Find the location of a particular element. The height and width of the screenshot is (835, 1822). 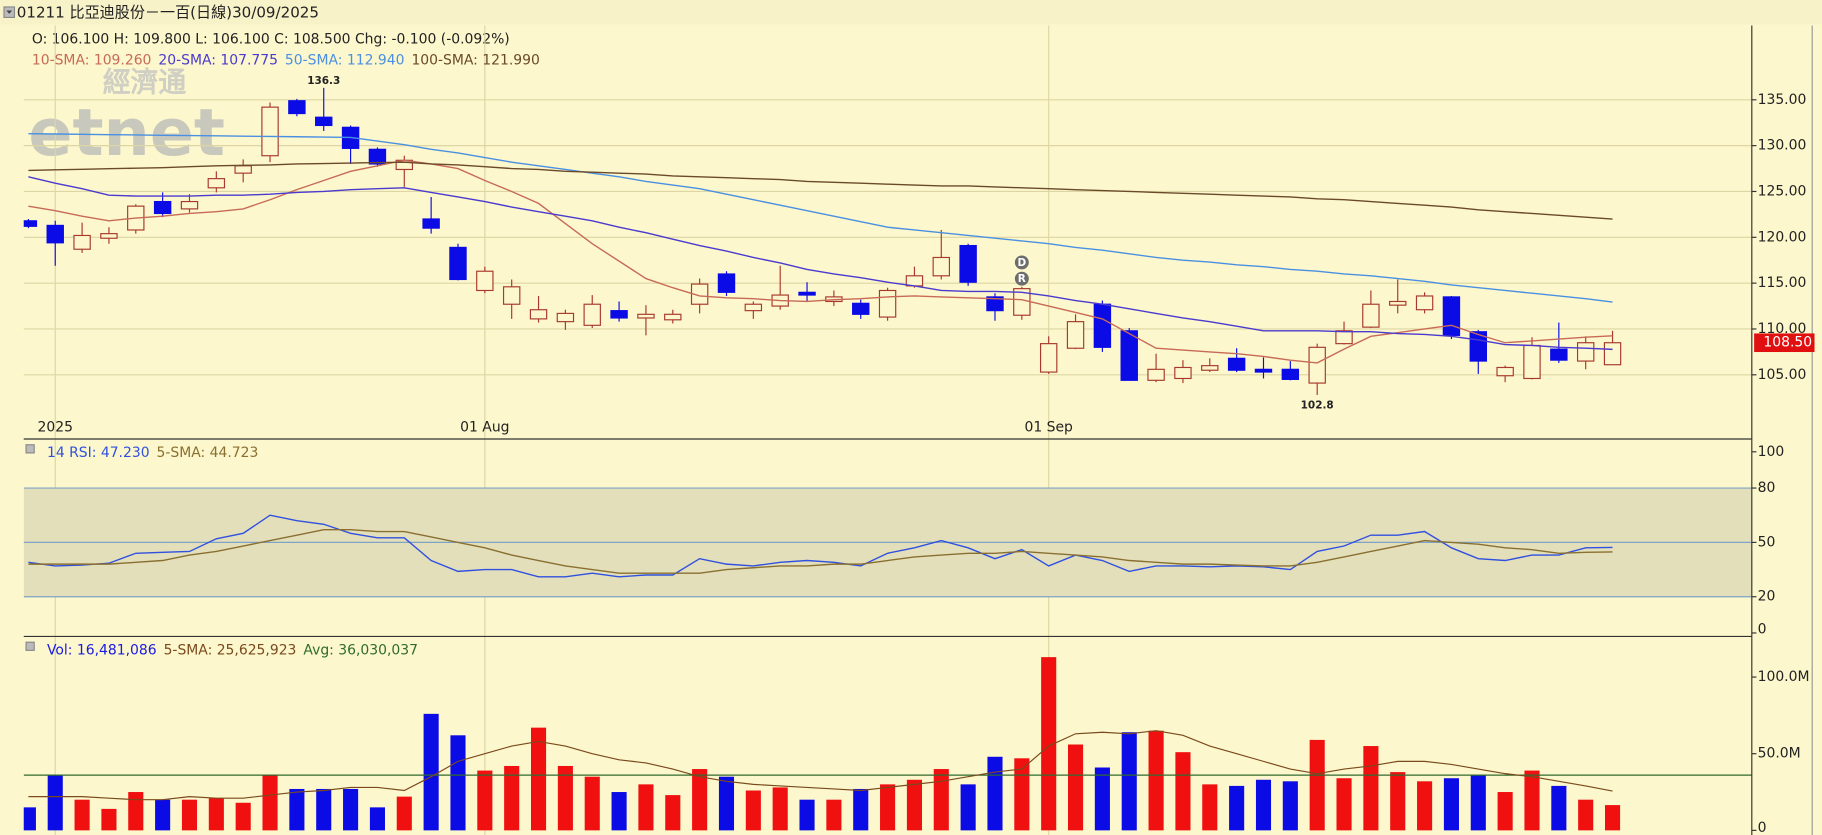

y-tick-label: 105.00 is located at coordinates (1782, 375).